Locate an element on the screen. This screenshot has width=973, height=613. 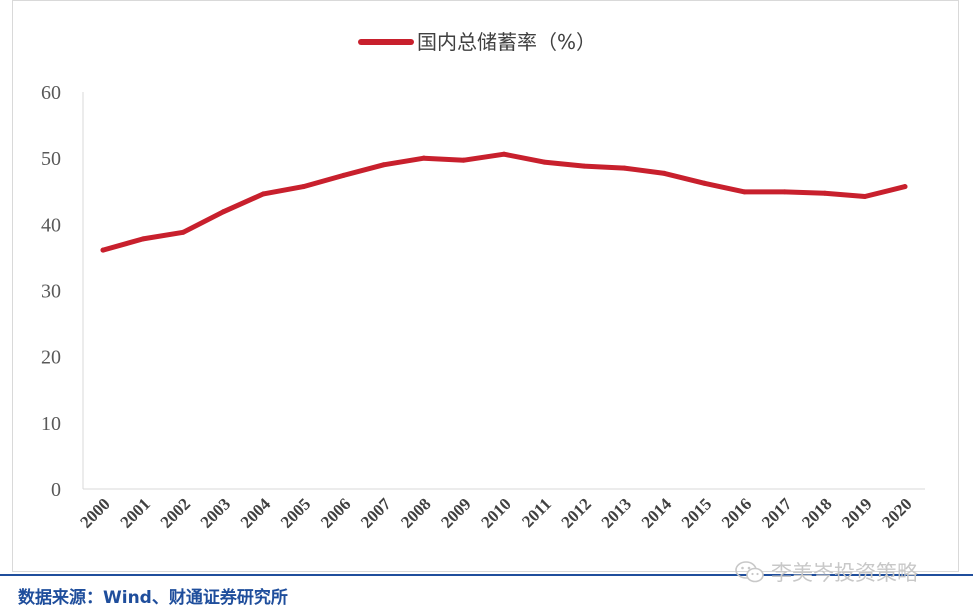
x-tick-label: 2009 is located at coordinates (455, 512).